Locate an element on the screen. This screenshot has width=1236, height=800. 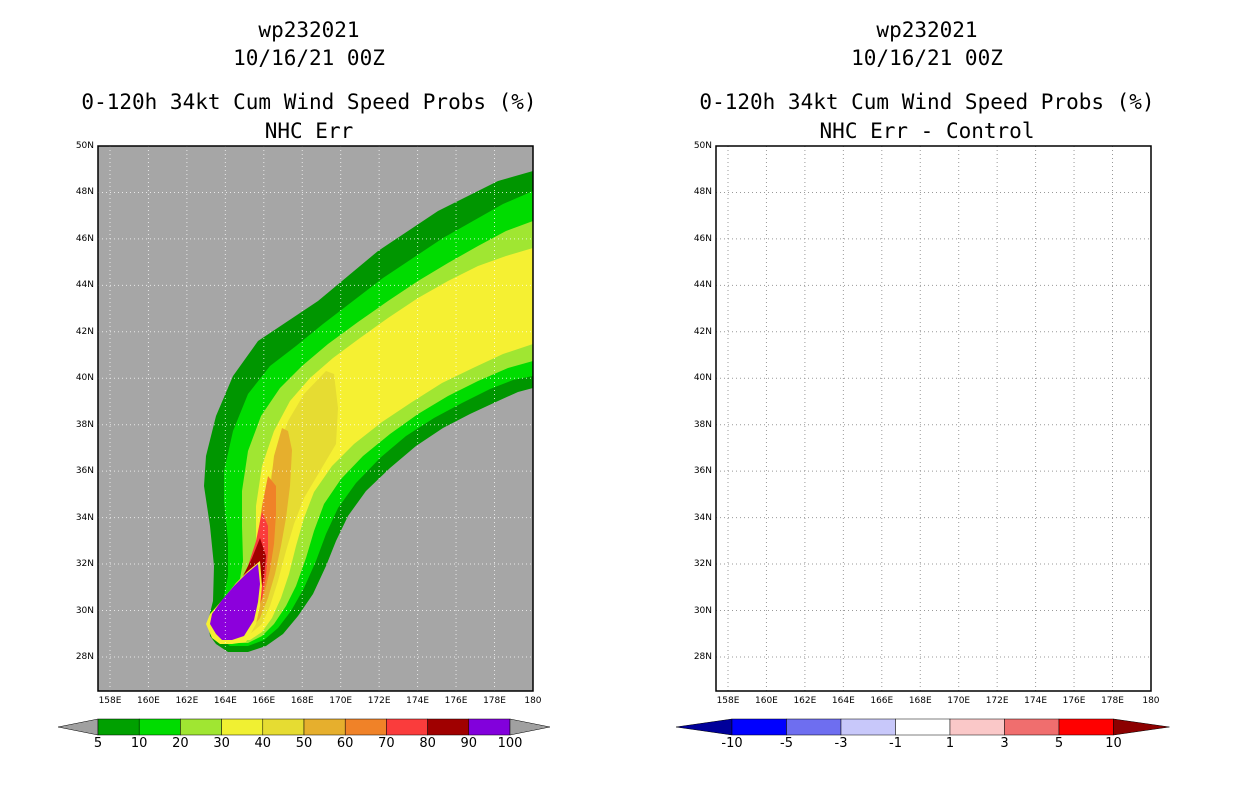
colorbar-label: 50 is located at coordinates (304, 743).